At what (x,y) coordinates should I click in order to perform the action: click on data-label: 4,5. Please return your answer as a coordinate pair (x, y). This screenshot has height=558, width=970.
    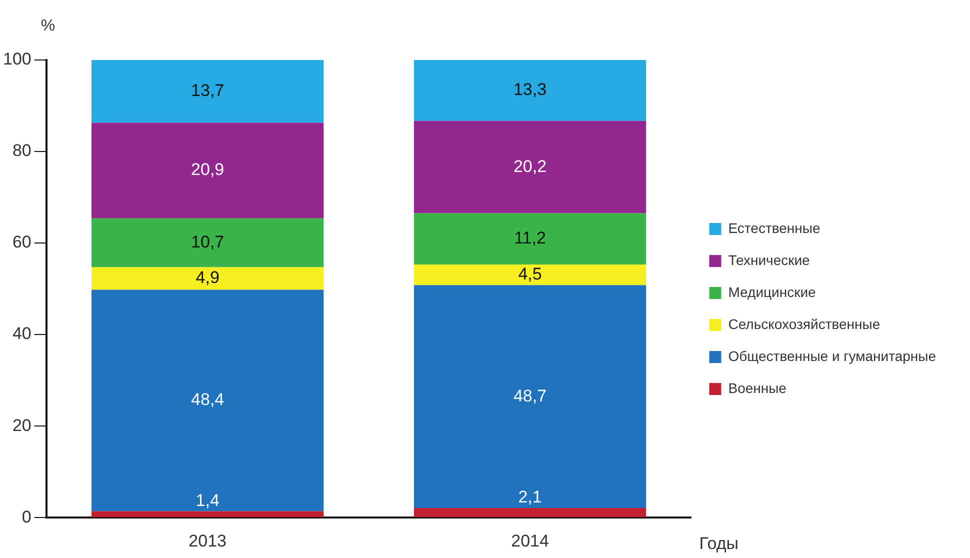
    Looking at the image, I should click on (530, 274).